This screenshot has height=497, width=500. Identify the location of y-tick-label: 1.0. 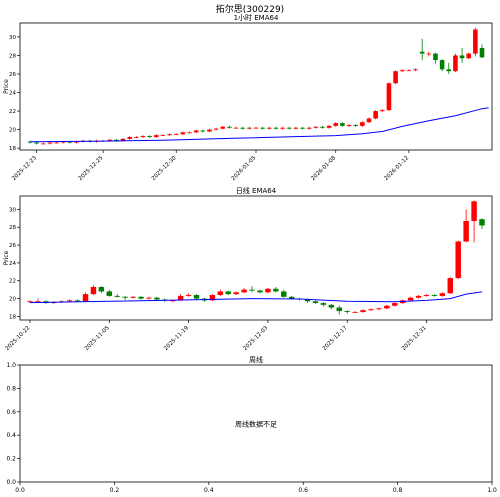
(11, 365).